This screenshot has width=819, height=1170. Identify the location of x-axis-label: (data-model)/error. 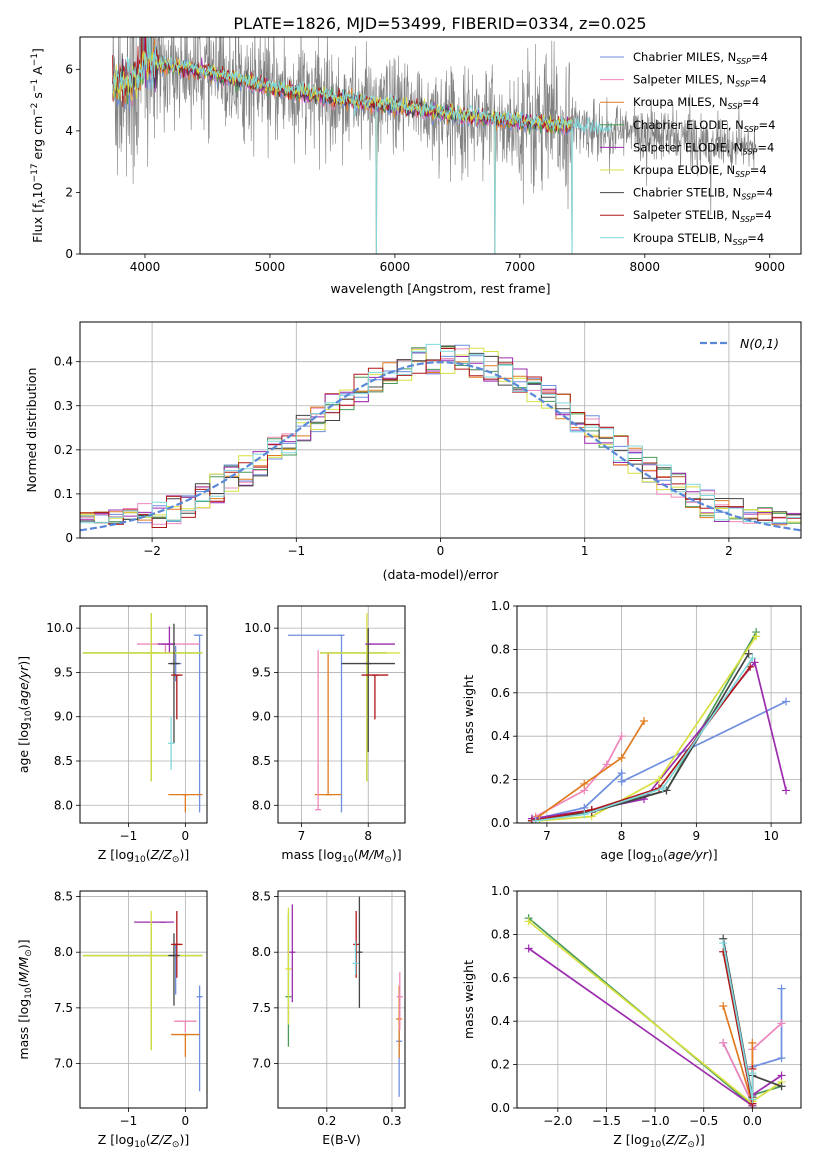
(441, 574).